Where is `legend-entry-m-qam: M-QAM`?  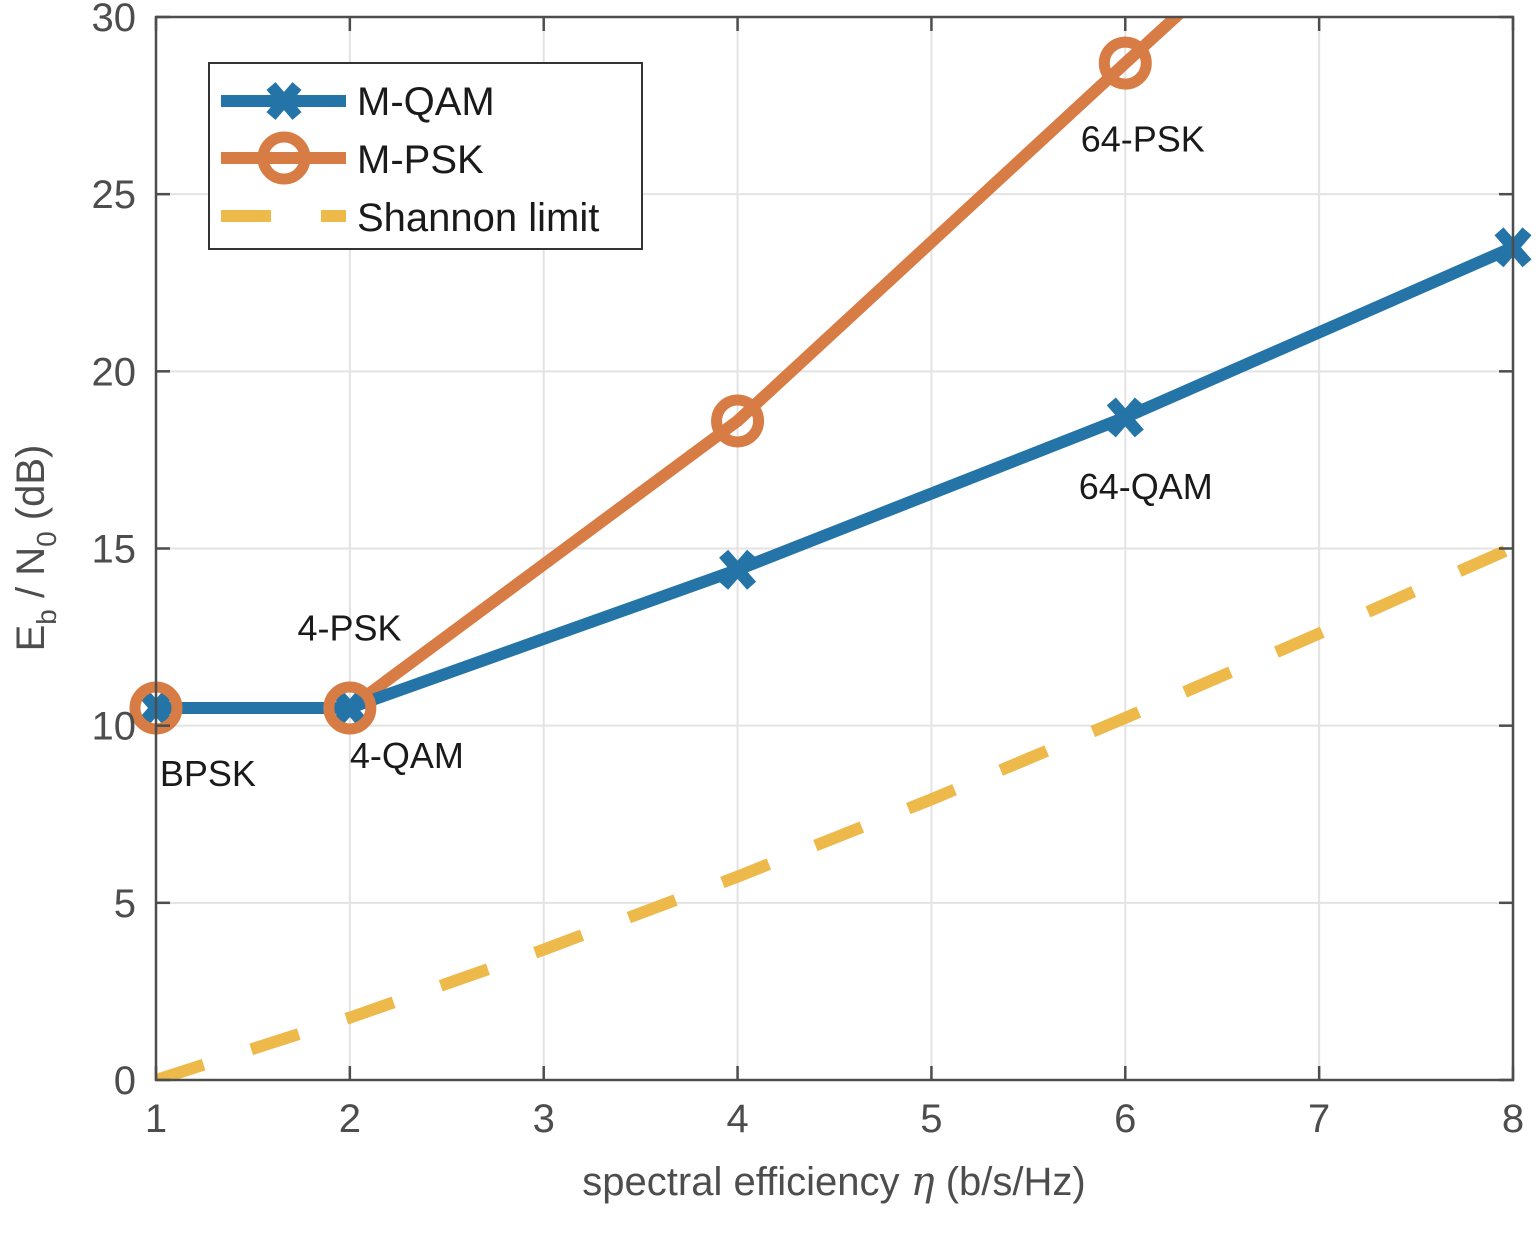
legend-entry-m-qam: M-QAM is located at coordinates (358, 102).